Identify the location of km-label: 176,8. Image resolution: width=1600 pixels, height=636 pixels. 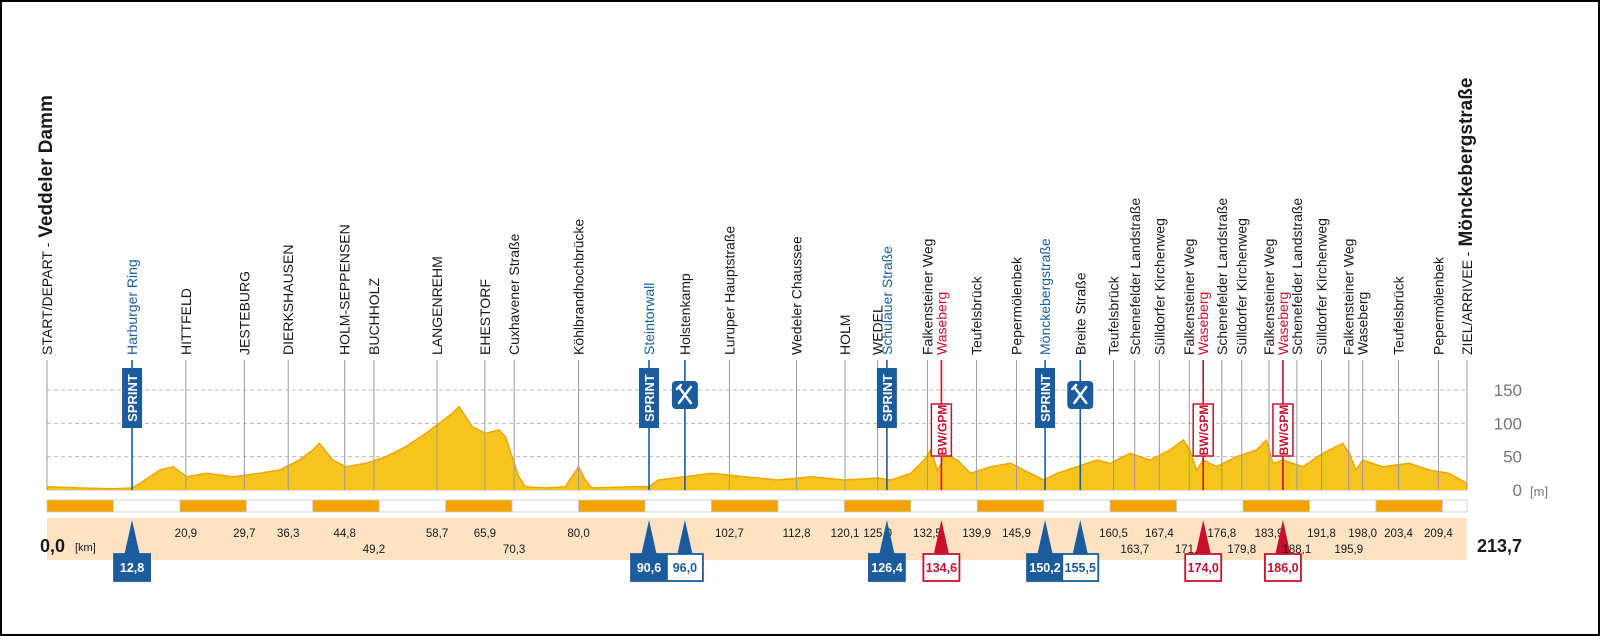
(1221, 534).